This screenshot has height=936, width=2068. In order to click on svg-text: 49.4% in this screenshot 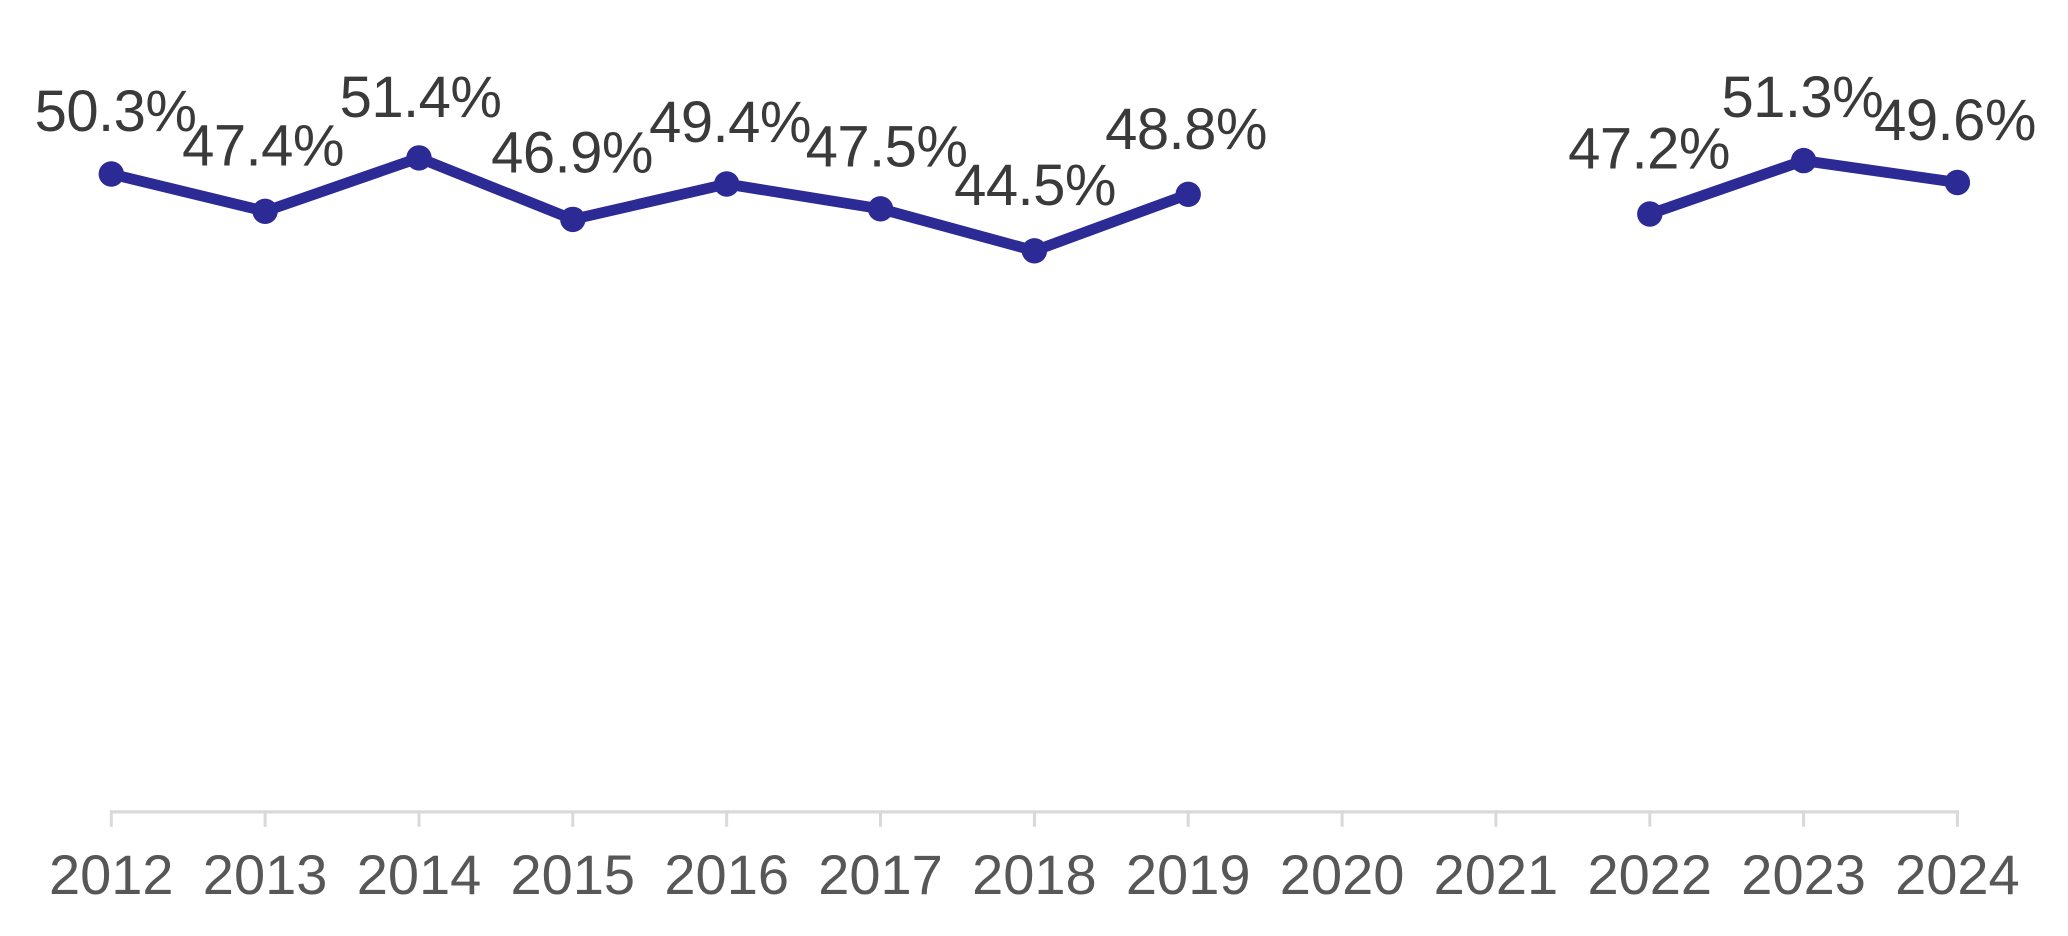, I will do `click(730, 122)`.